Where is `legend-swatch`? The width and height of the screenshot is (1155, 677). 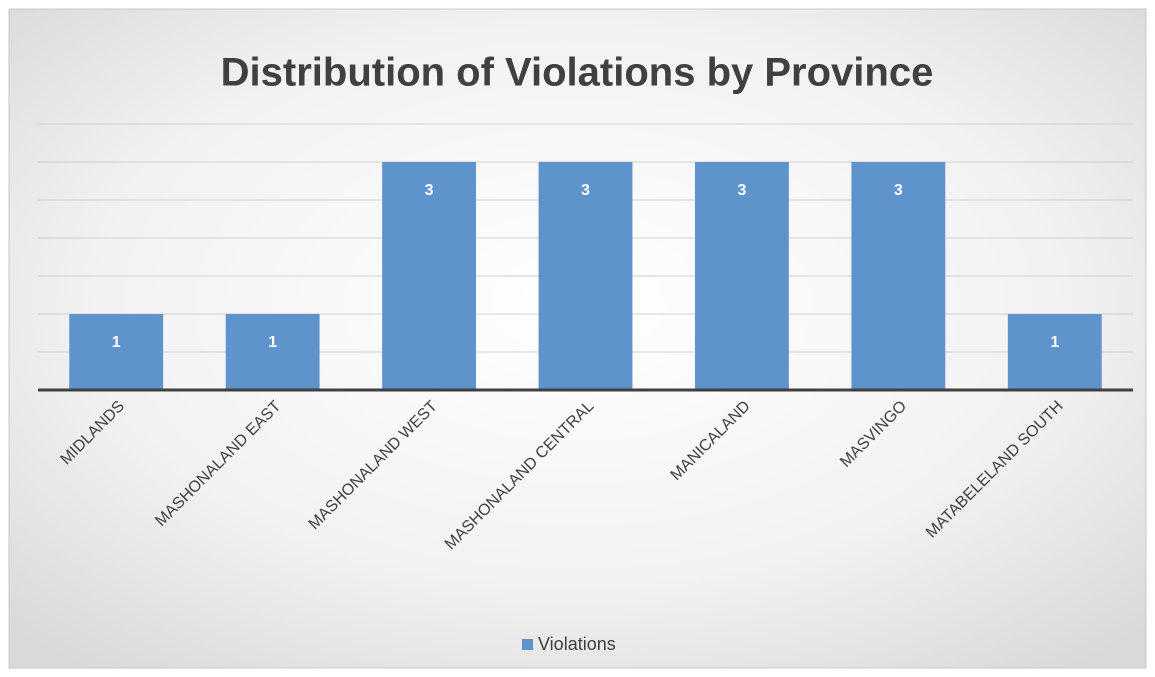 legend-swatch is located at coordinates (527, 644).